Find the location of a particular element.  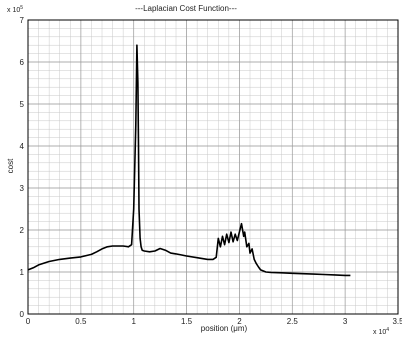

y-tick-label: 4 is located at coordinates (22, 146).